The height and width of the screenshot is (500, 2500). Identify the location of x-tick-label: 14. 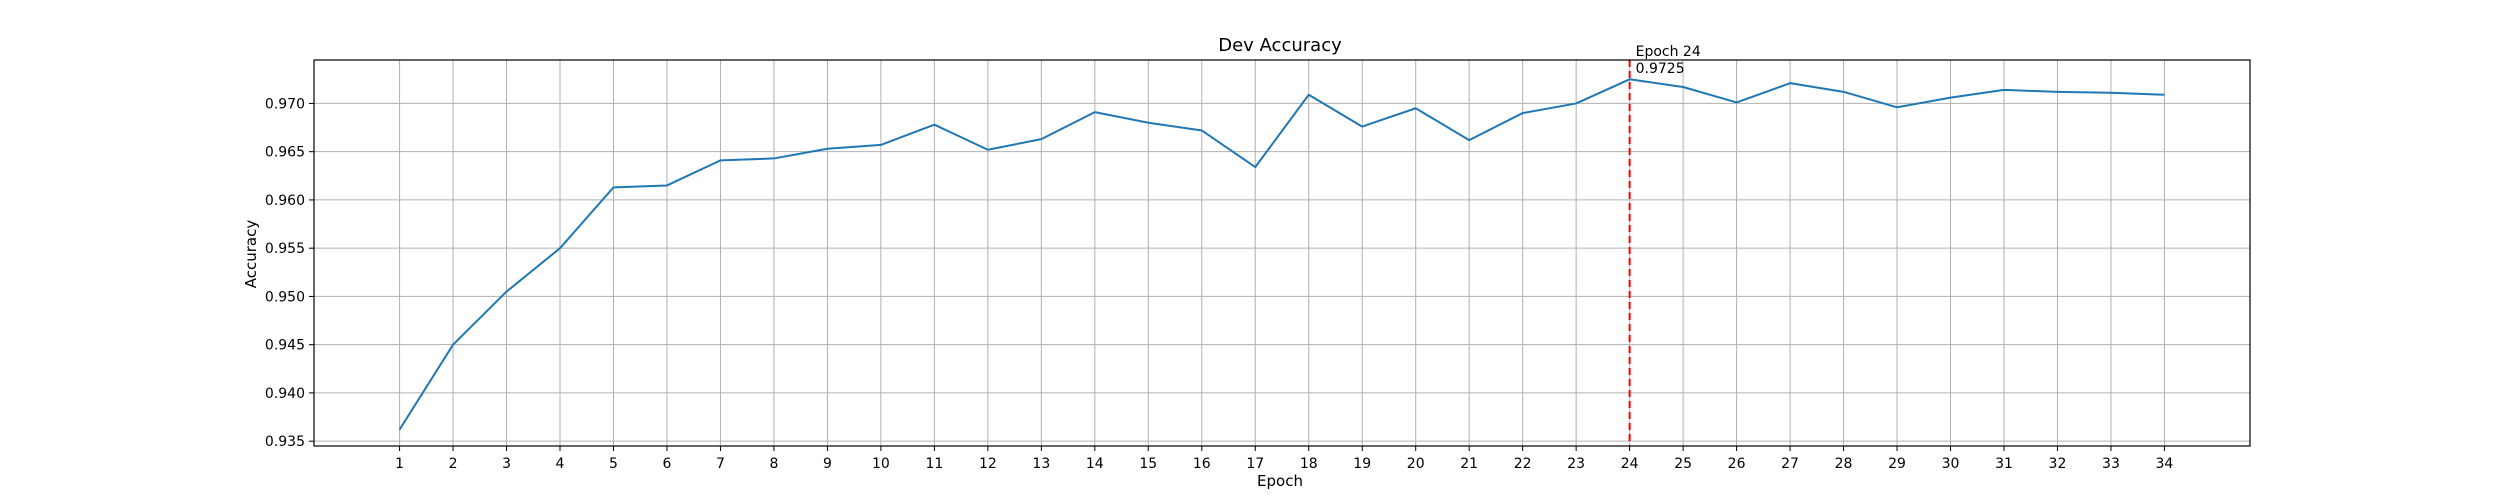
(1095, 464).